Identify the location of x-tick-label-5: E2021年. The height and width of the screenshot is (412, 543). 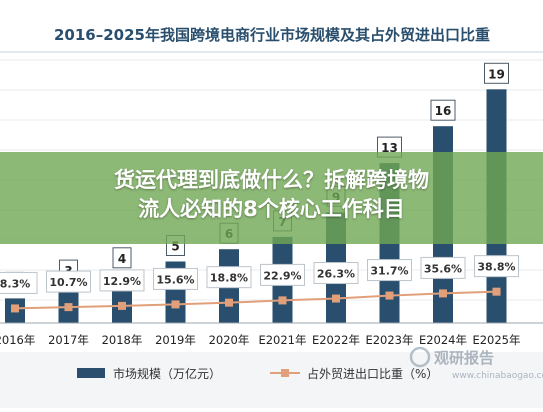
(282, 340).